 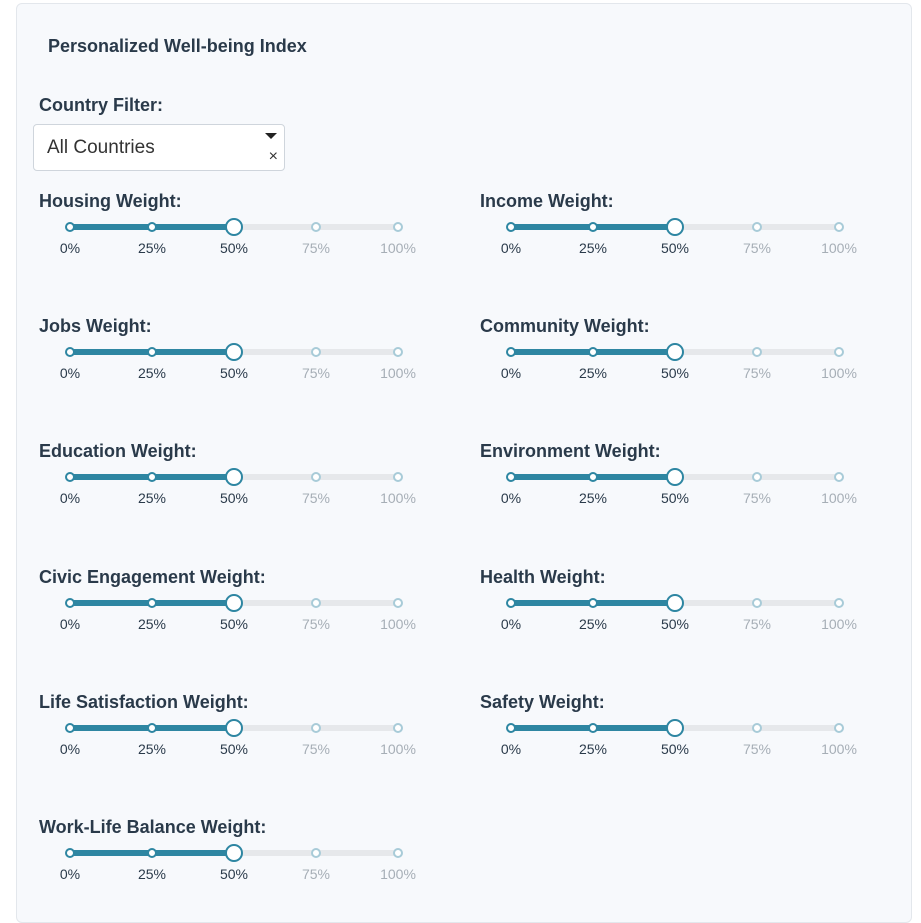 What do you see at coordinates (273, 156) in the screenshot?
I see `clear-icon: ×` at bounding box center [273, 156].